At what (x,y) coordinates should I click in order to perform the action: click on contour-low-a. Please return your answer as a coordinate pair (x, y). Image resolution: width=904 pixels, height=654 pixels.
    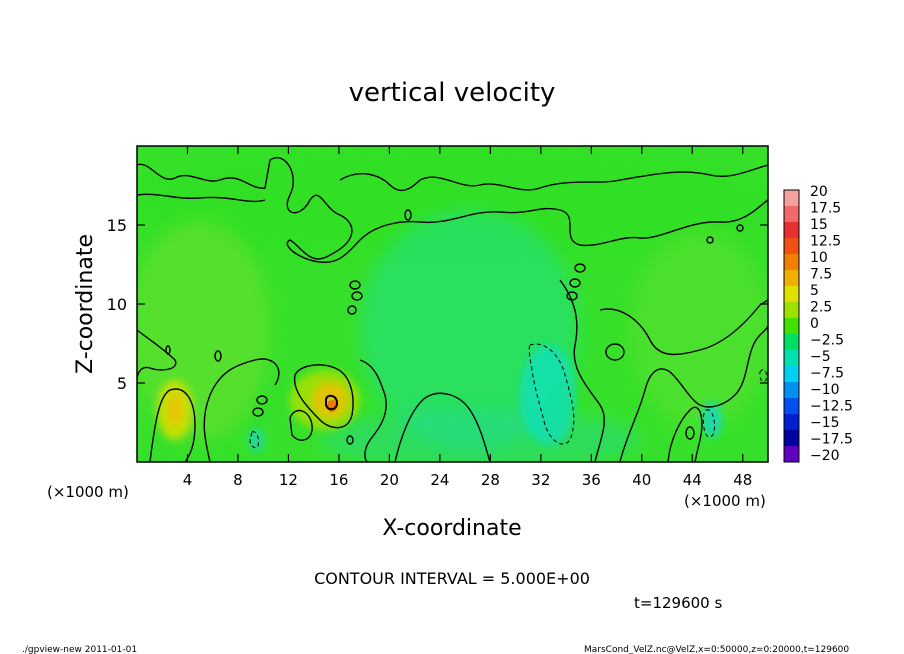
    Looking at the image, I should click on (241, 410).